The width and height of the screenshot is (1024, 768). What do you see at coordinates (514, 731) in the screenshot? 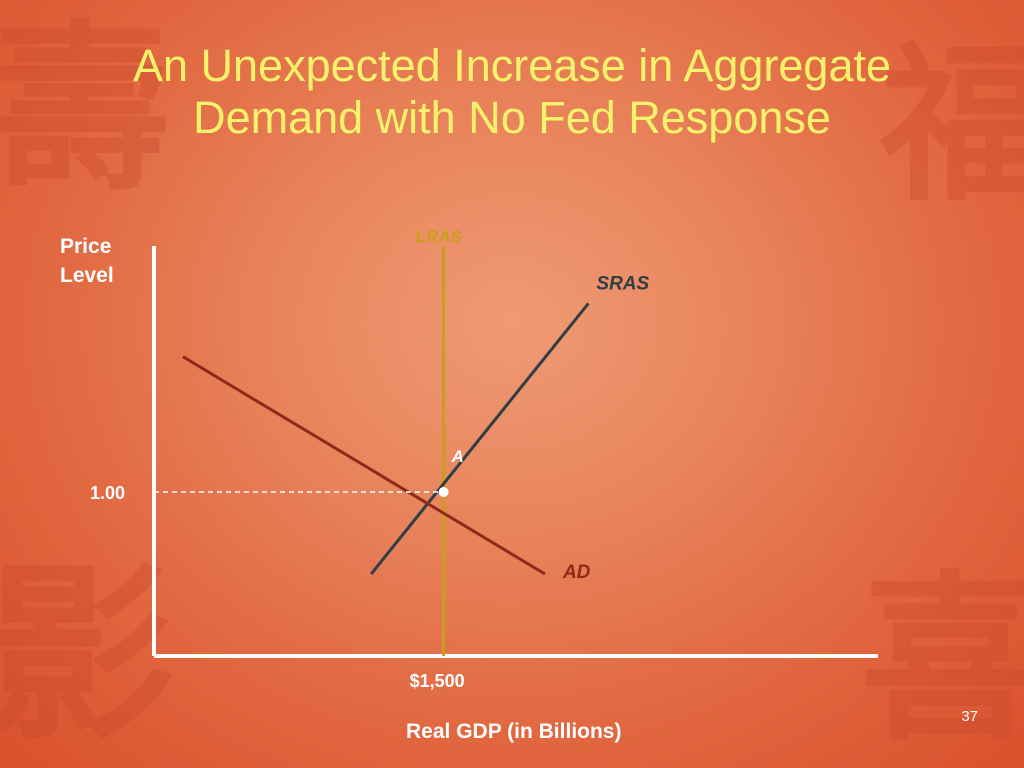
I see `x-axis-label: Real GDP (in Billions)` at bounding box center [514, 731].